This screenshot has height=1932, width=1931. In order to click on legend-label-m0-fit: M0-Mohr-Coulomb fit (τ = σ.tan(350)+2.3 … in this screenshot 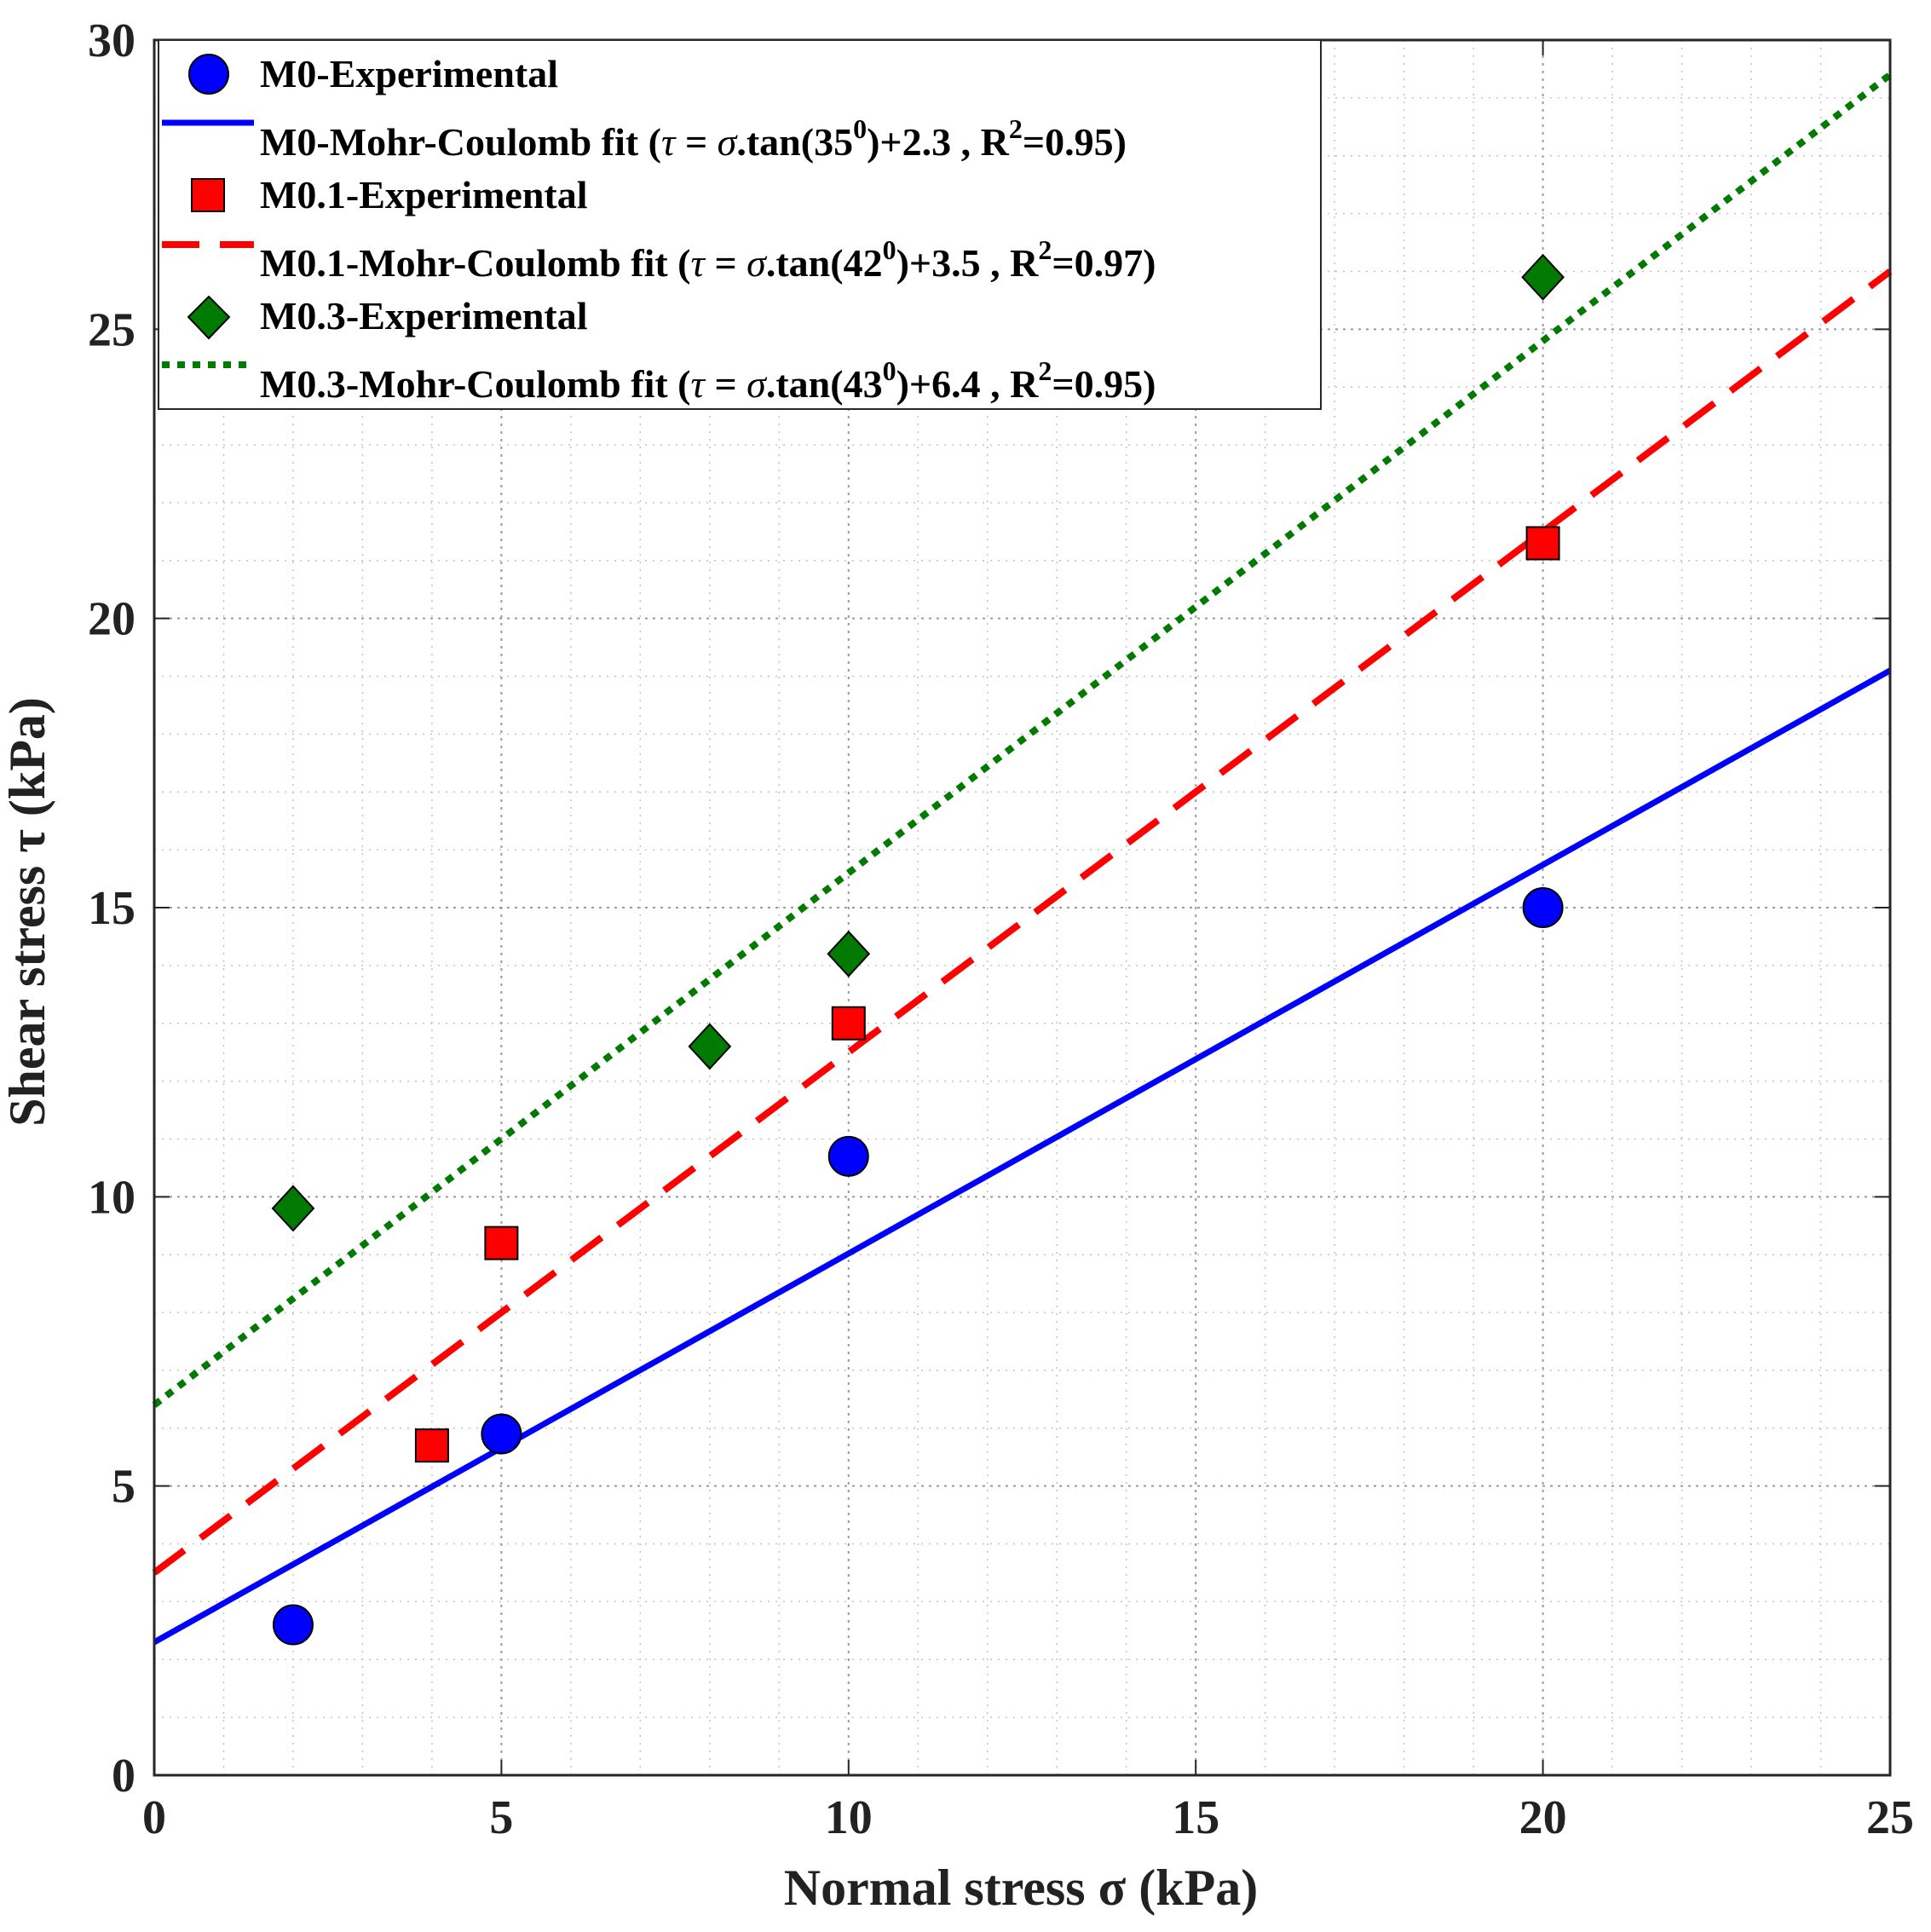, I will do `click(693, 138)`.